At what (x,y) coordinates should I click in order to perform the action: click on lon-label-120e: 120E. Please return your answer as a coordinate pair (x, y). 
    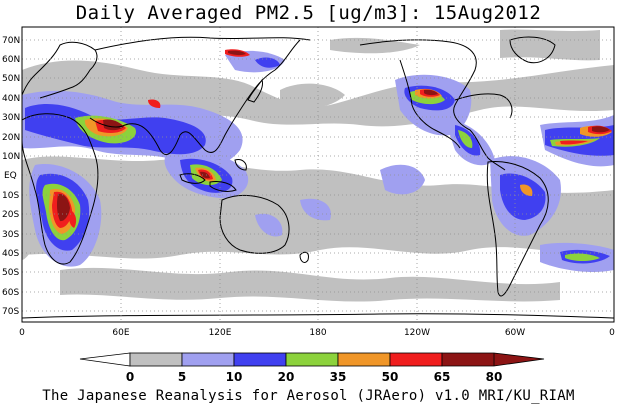
    Looking at the image, I should click on (220, 333).